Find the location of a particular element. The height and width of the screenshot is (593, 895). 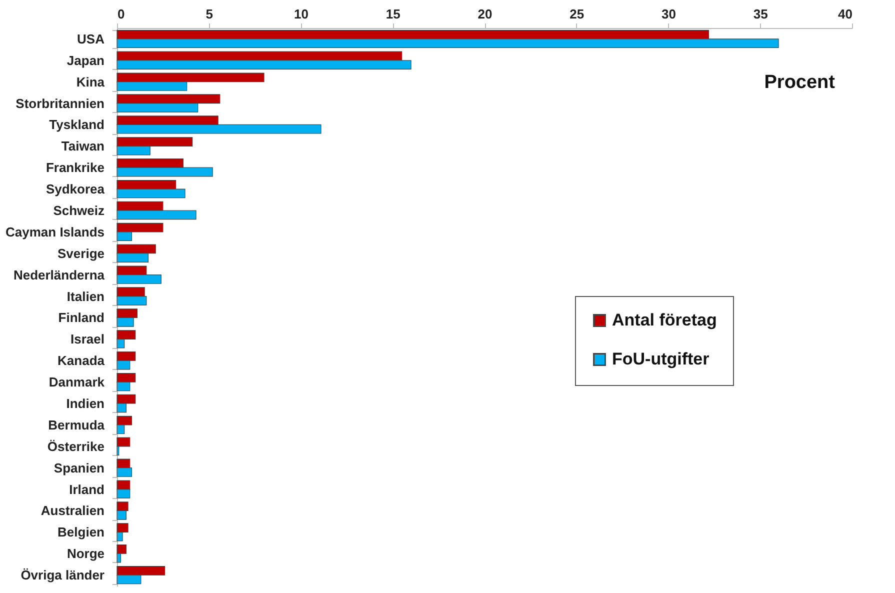

x-tick-label: 25 is located at coordinates (577, 14).